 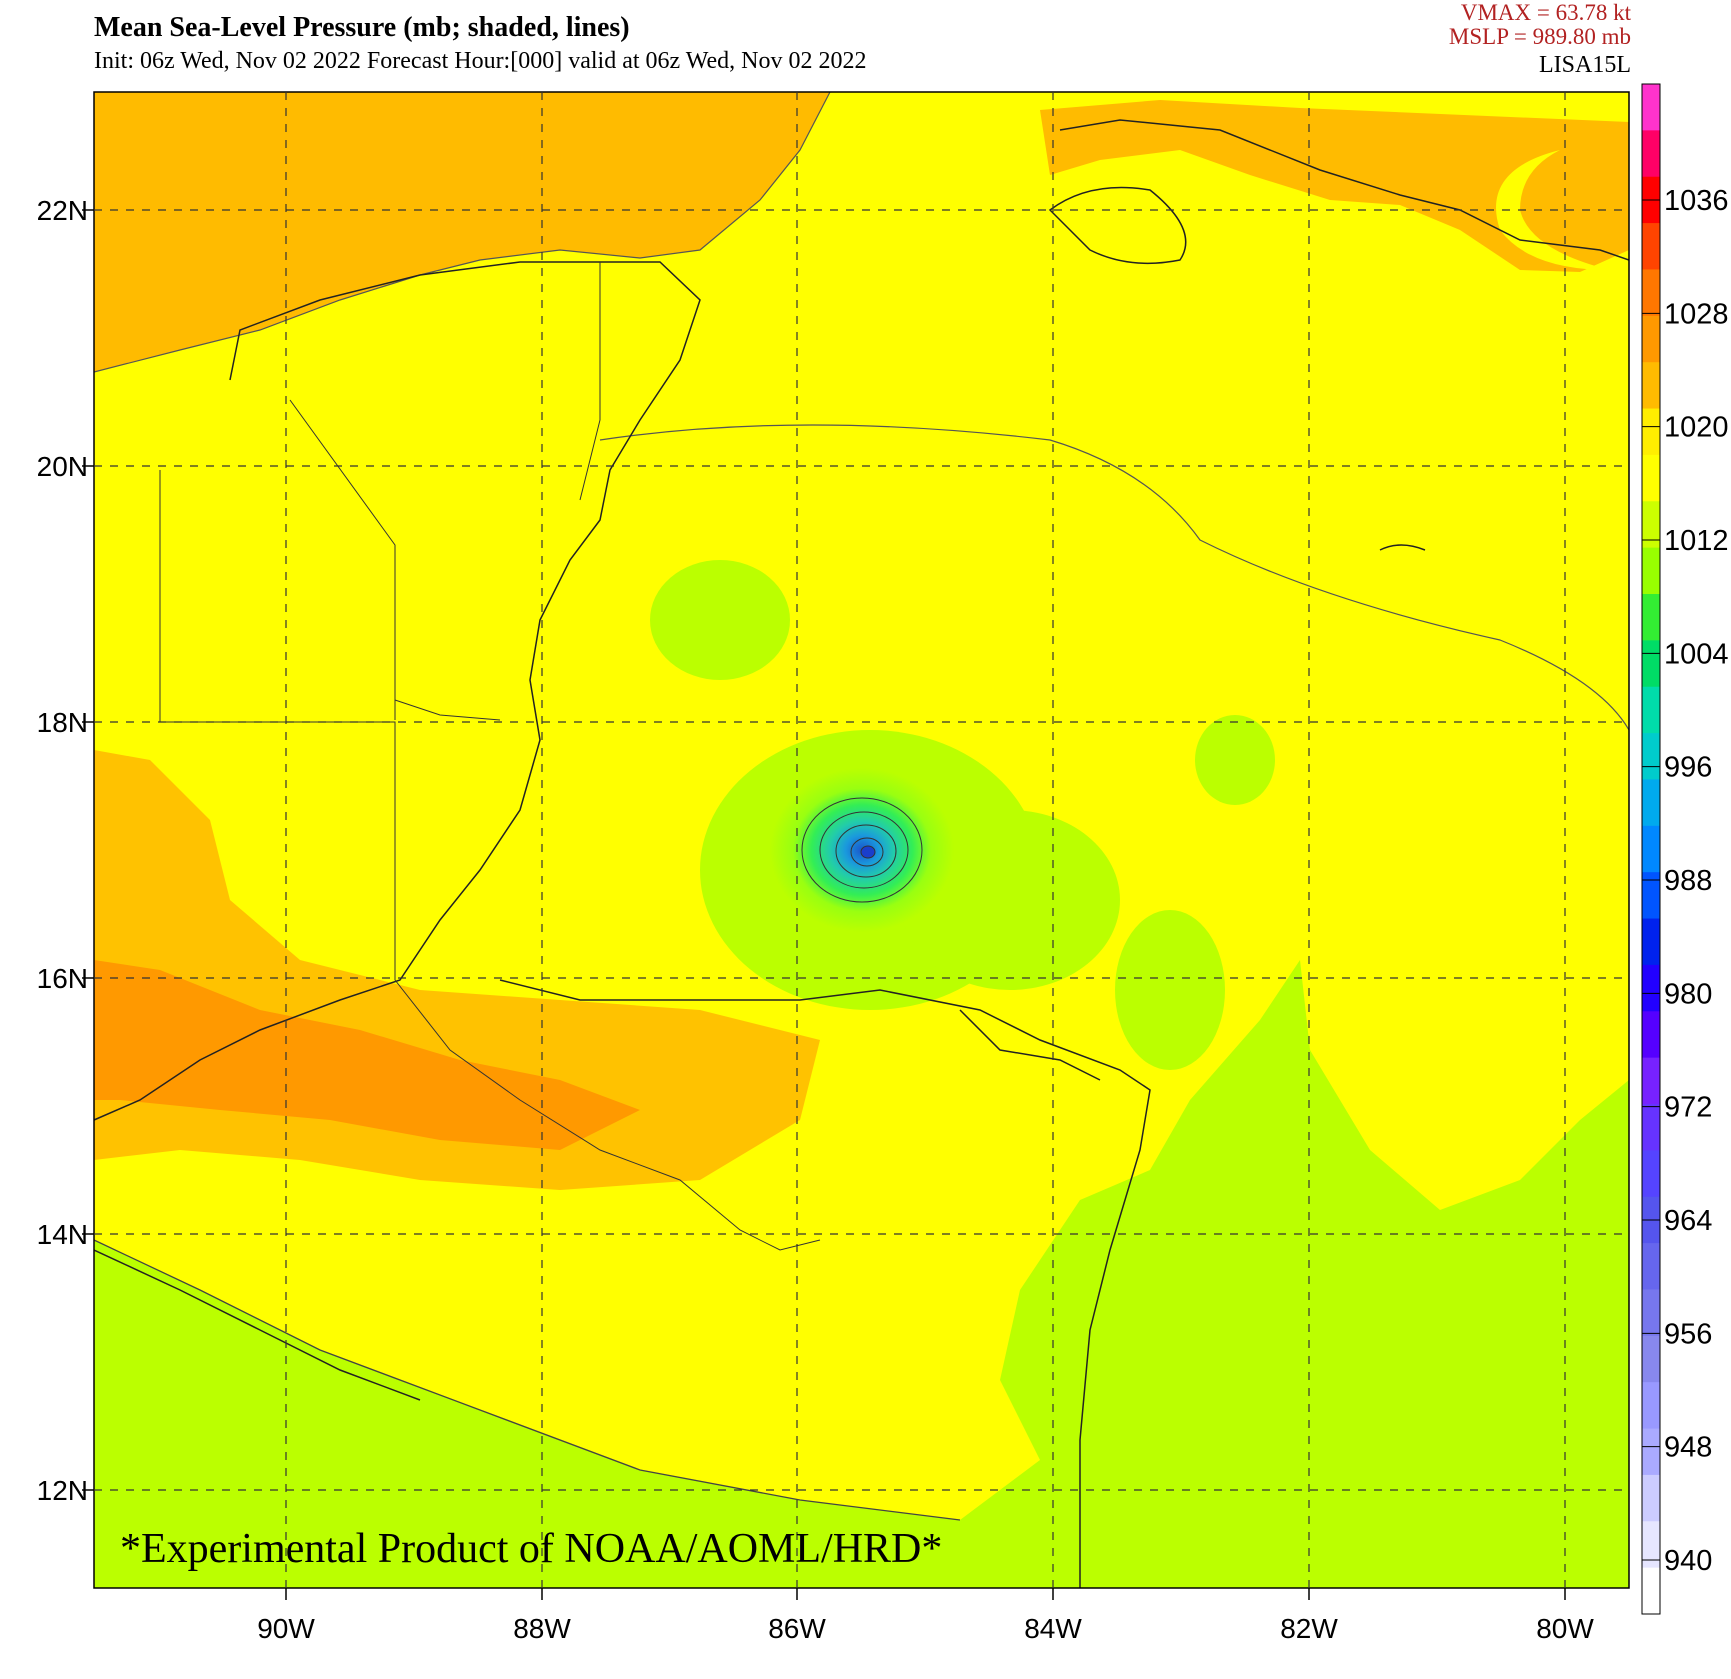 I want to click on lon-label: 88W, so click(x=542, y=1628).